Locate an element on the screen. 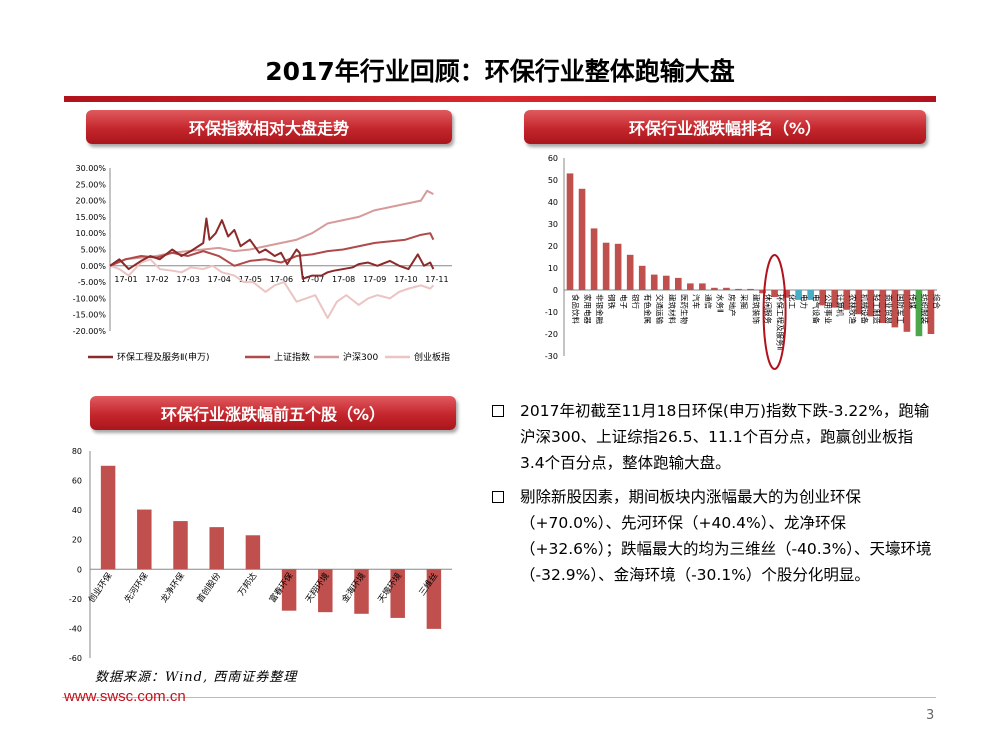  y-tick-label: -5.00% is located at coordinates (92, 282).